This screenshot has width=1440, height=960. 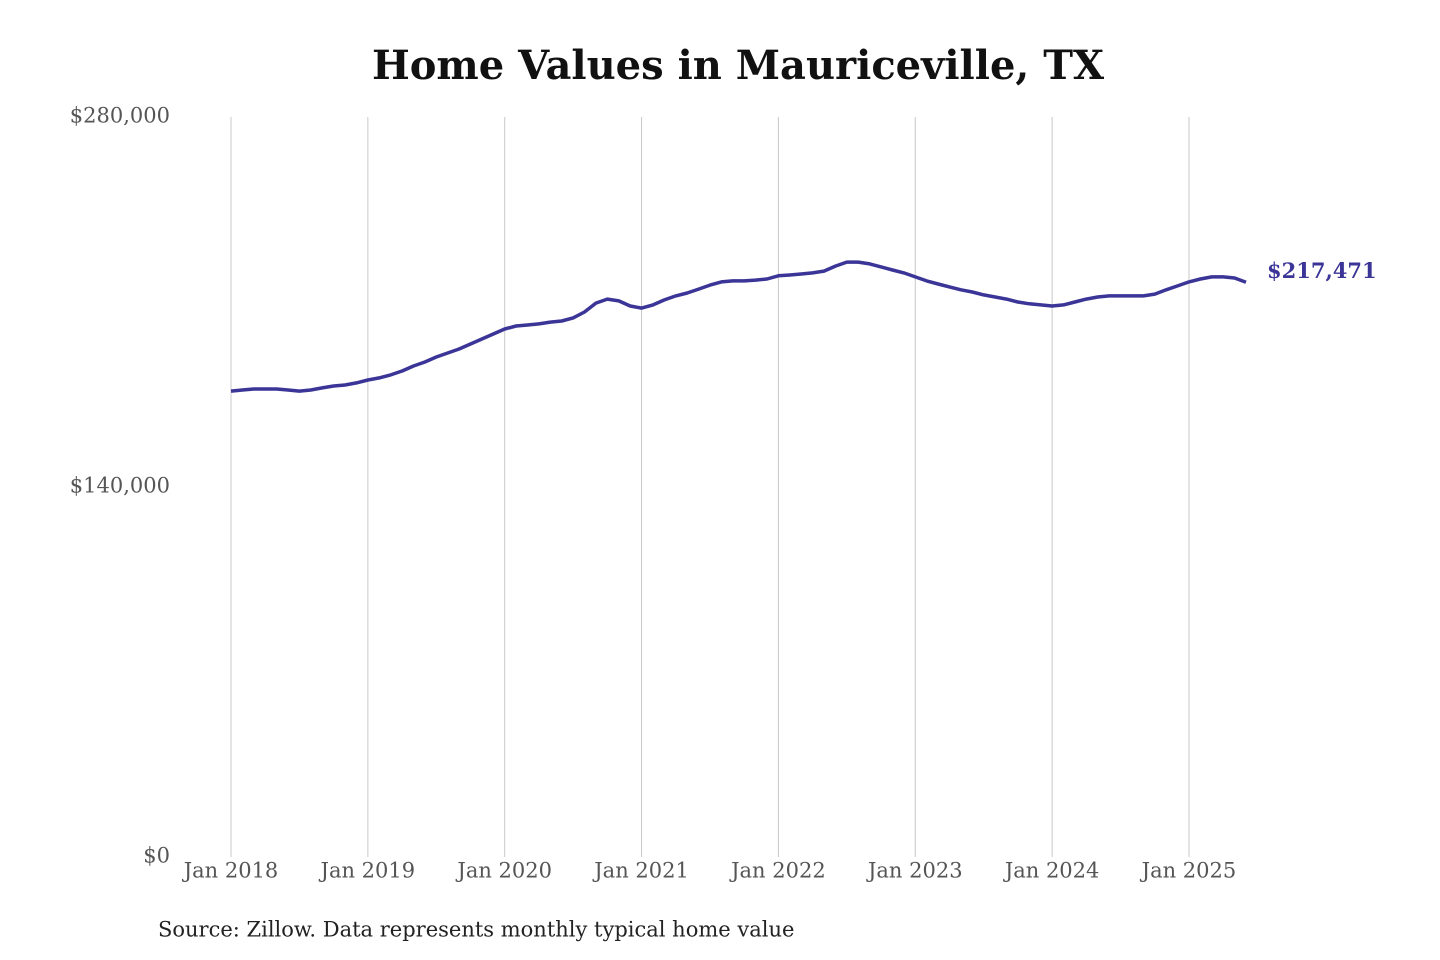 What do you see at coordinates (1322, 270) in the screenshot?
I see `value-label: $217,471` at bounding box center [1322, 270].